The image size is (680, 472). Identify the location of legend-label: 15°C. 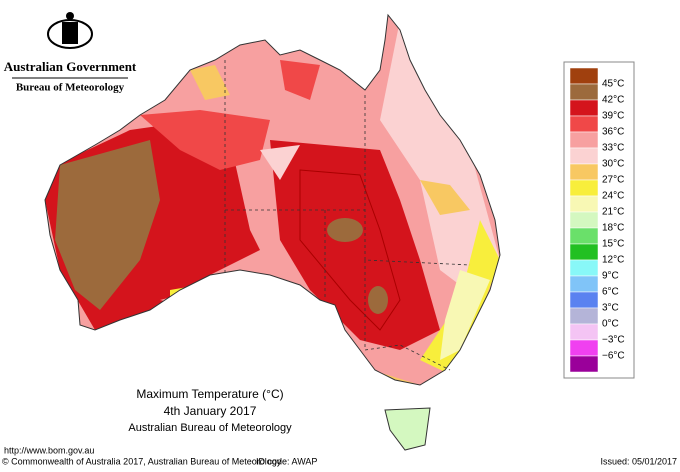
(613, 244).